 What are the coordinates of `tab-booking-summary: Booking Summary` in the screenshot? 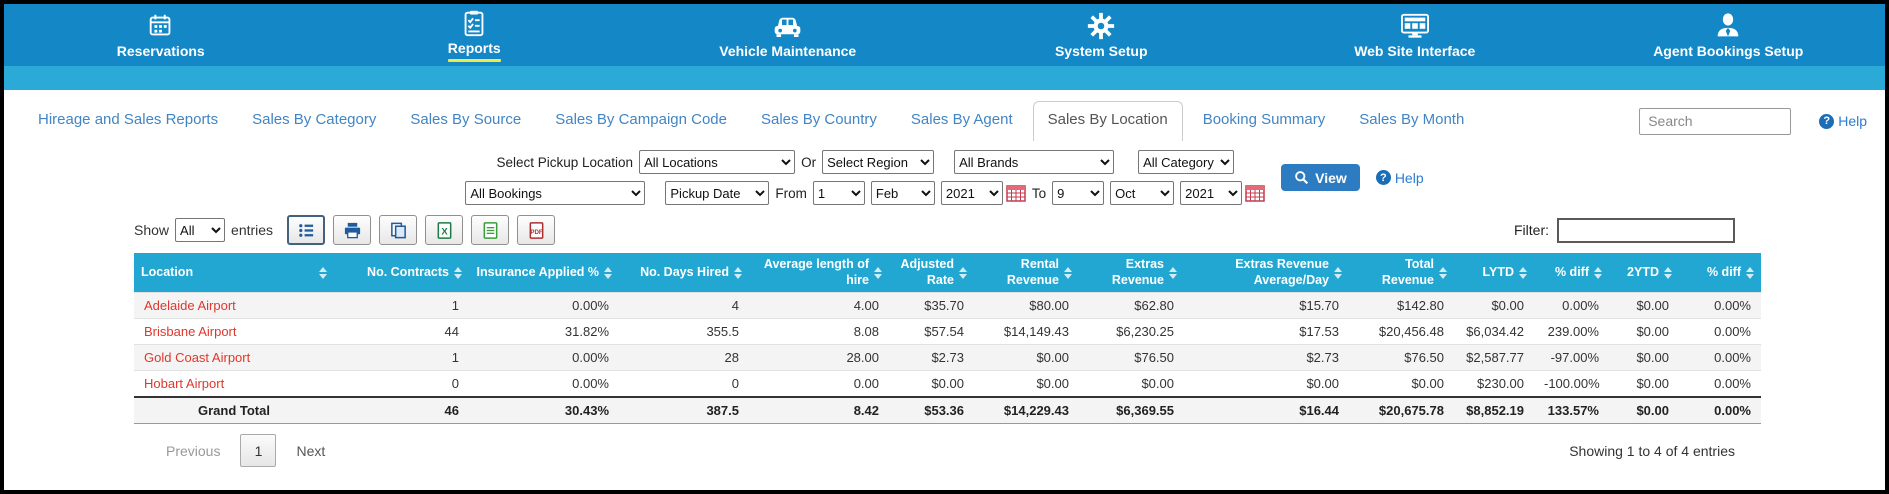 It's located at (1264, 119).